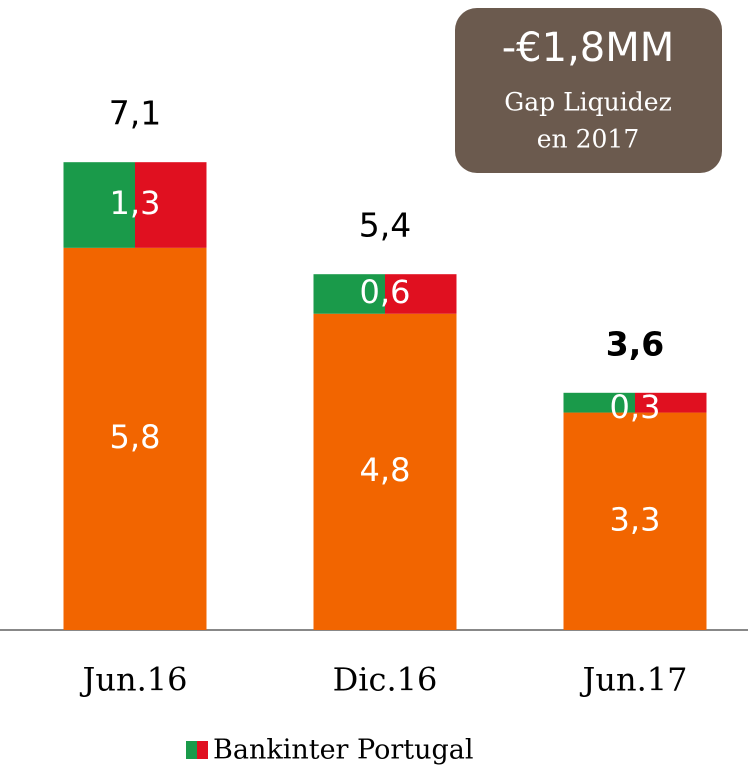 Image resolution: width=748 pixels, height=771 pixels. I want to click on annotation-box, so click(588, 90).